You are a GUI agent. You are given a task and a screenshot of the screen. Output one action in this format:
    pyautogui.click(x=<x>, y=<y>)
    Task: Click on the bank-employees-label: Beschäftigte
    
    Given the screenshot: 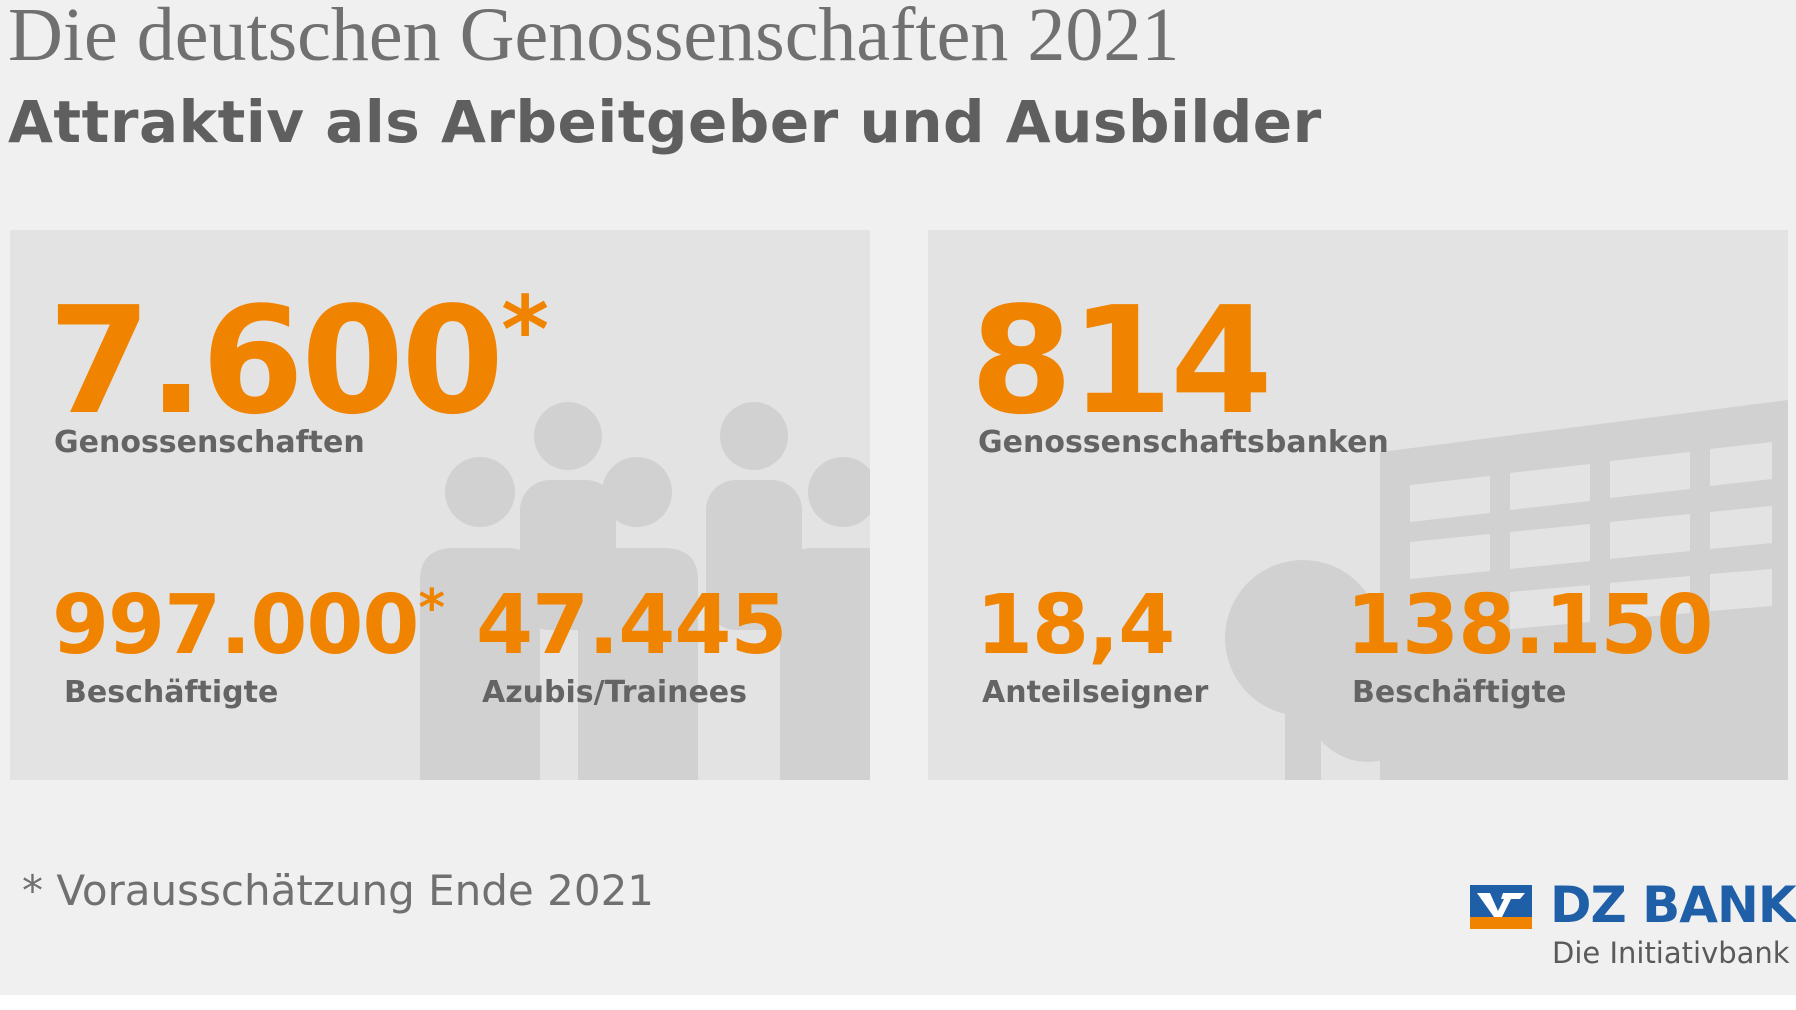 What is the action you would take?
    pyautogui.click(x=1459, y=692)
    